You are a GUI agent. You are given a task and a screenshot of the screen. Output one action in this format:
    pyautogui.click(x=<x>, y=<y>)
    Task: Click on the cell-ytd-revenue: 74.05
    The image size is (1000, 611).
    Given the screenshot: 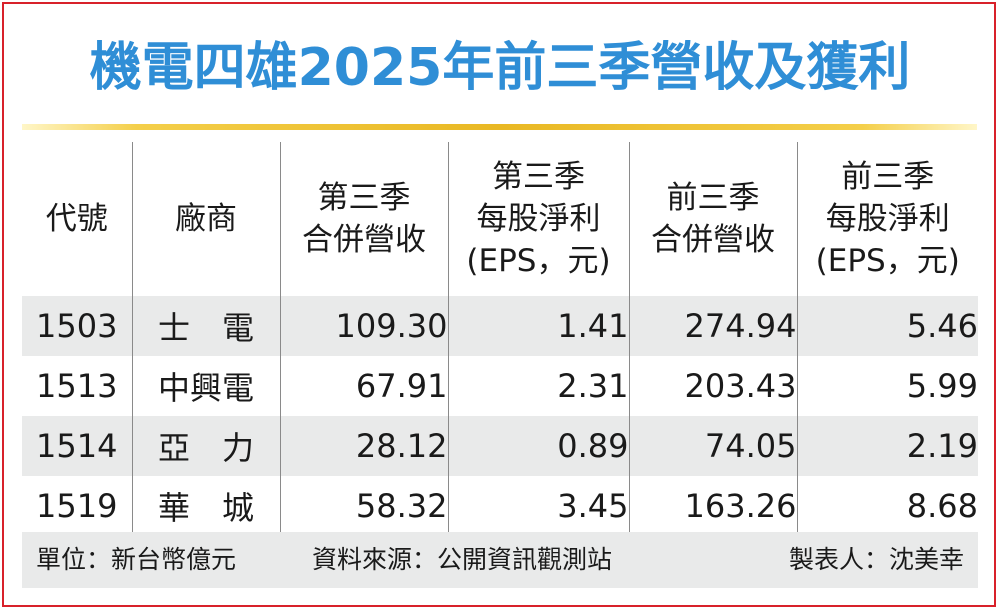 What is the action you would take?
    pyautogui.click(x=712, y=446)
    